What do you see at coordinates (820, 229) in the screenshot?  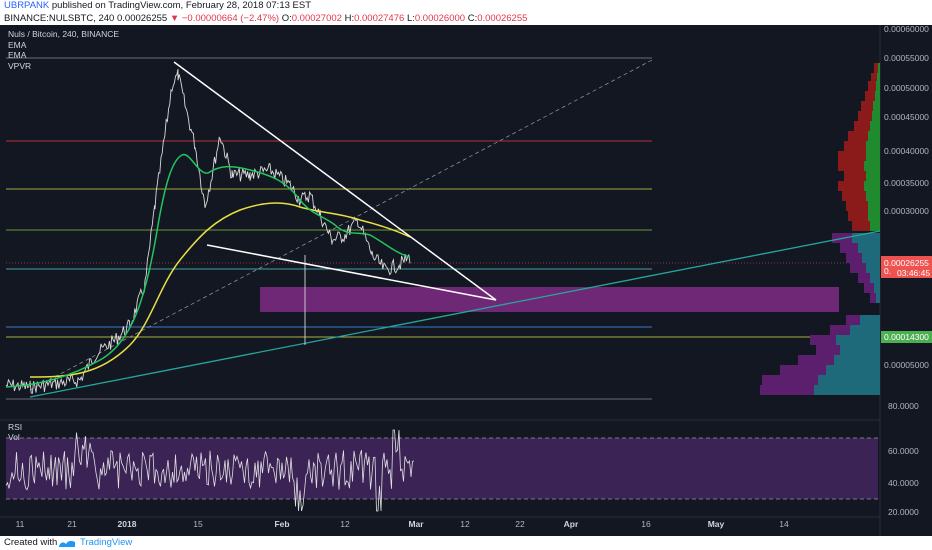 I see `volume-profile` at bounding box center [820, 229].